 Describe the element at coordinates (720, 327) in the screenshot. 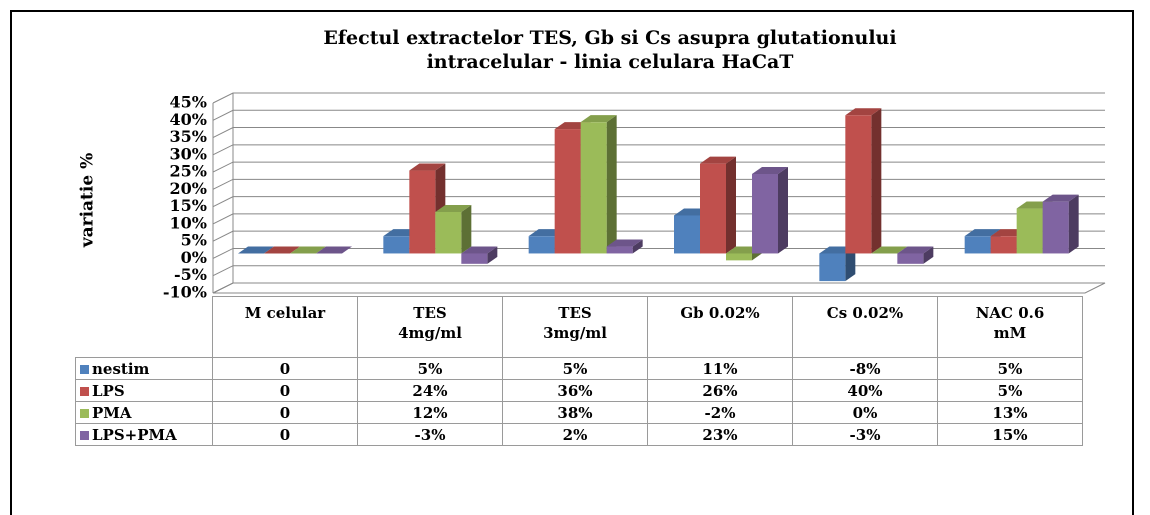

I see `category-label: Gb 0.02%` at that location.